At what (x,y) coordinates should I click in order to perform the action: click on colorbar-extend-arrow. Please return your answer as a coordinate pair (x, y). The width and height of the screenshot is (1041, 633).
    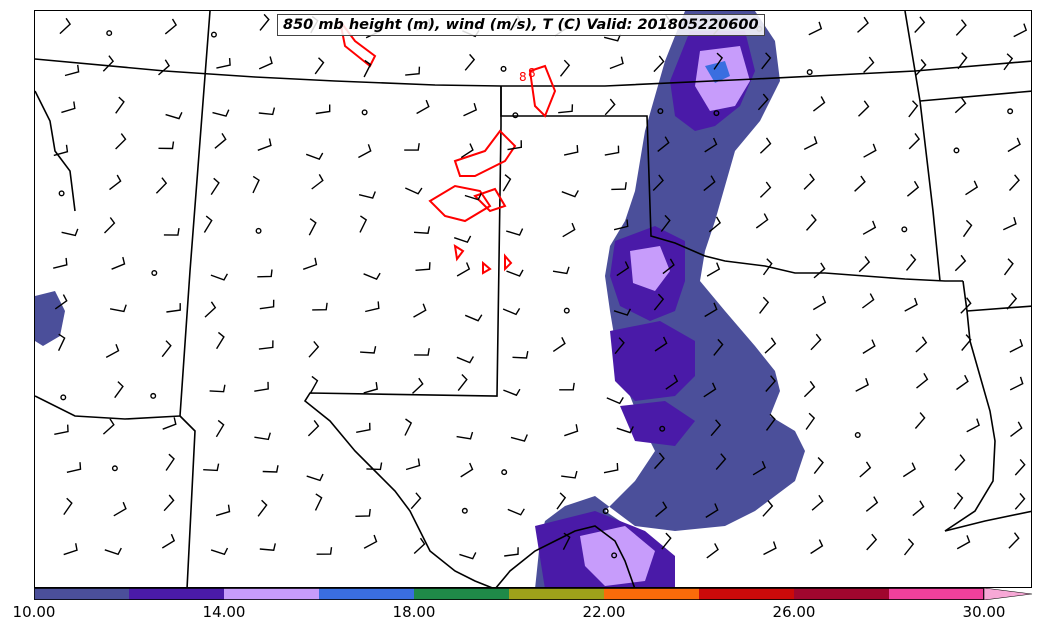
    Looking at the image, I should click on (1008, 594).